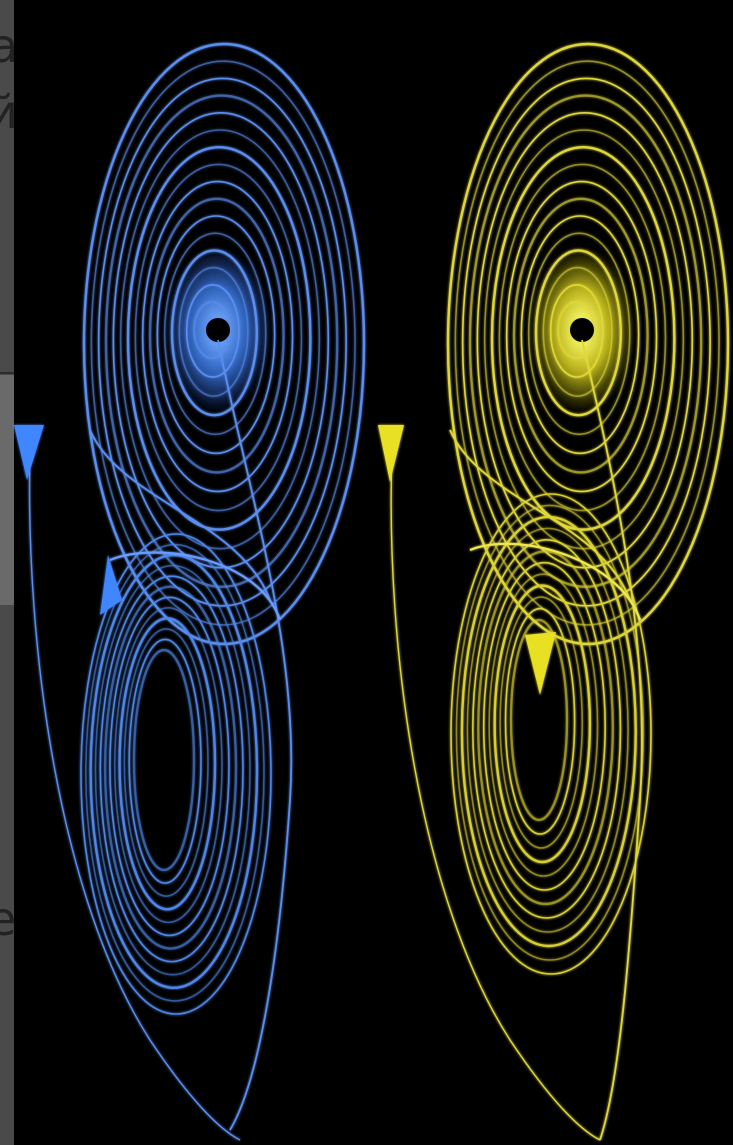 This screenshot has width=733, height=1145. I want to click on text-fragment: й, so click(9, 112).